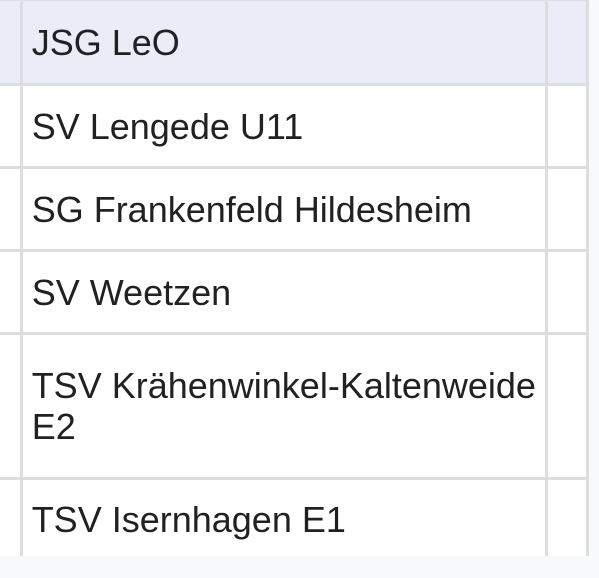  What do you see at coordinates (283, 43) in the screenshot?
I see `team-name-cell: JSG LeO` at bounding box center [283, 43].